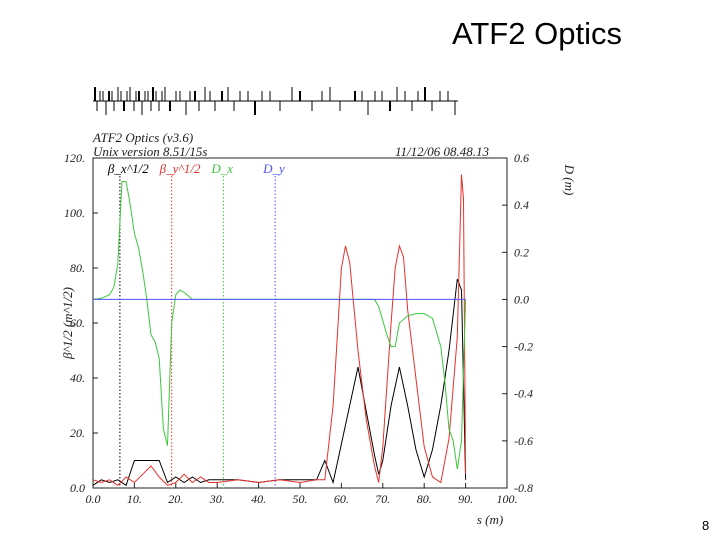  I want to click on y-tick-label: 20., so click(77, 433).